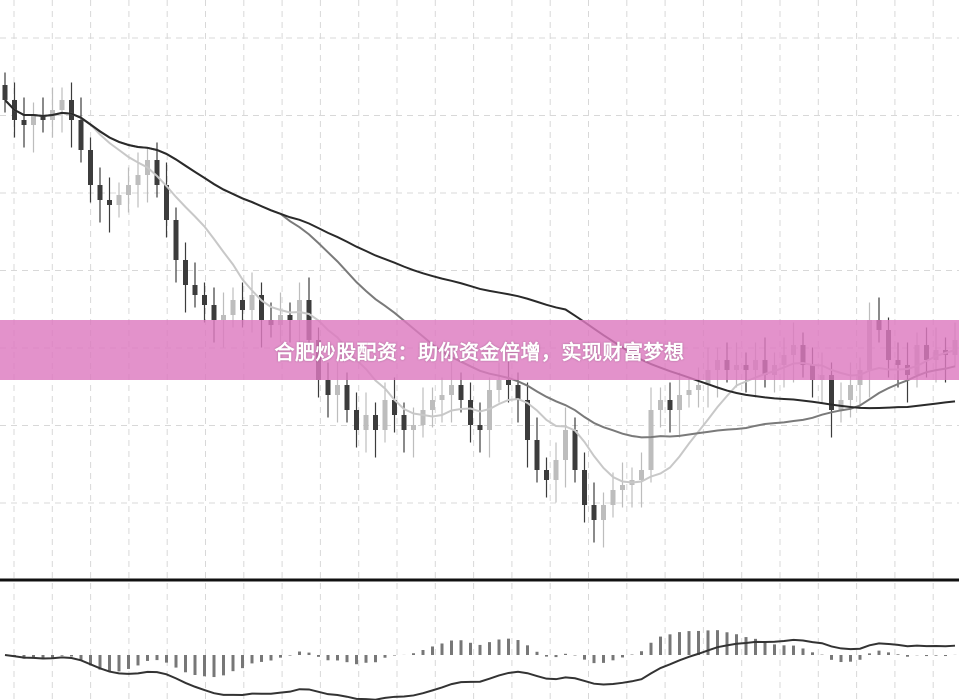  Describe the element at coordinates (480, 669) in the screenshot. I see `macd-line` at that location.